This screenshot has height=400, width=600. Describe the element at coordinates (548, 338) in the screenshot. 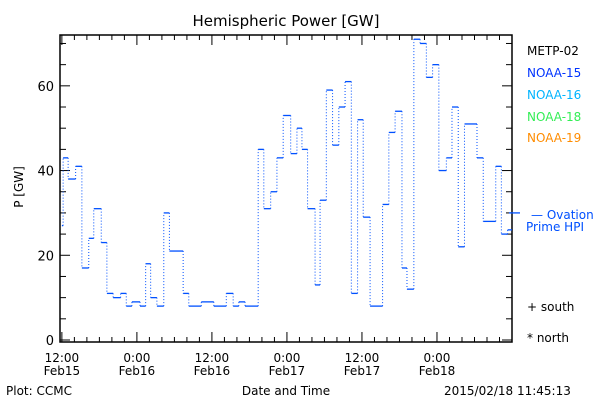

I see `north-marker-legend: * north` at that location.